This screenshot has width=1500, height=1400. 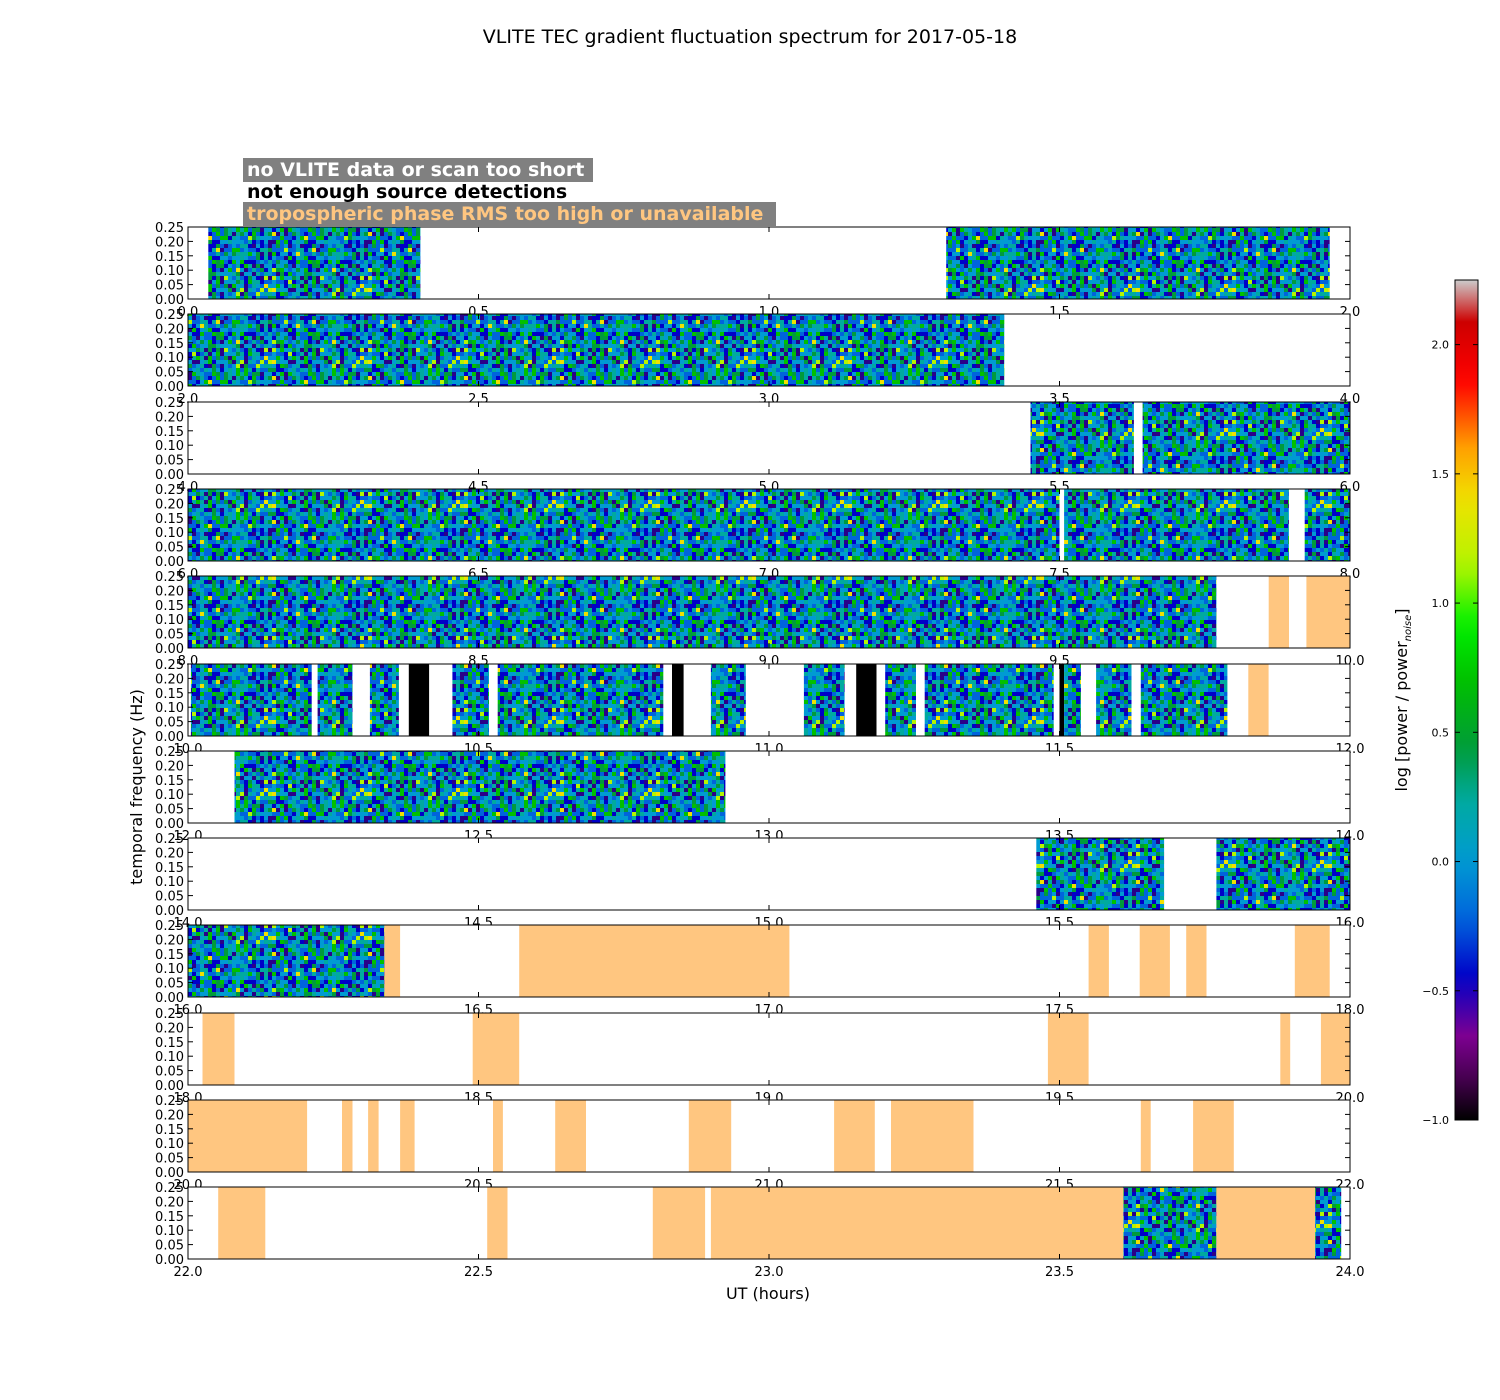 I want to click on x-axis-label: UT (hours), so click(x=768, y=1293).